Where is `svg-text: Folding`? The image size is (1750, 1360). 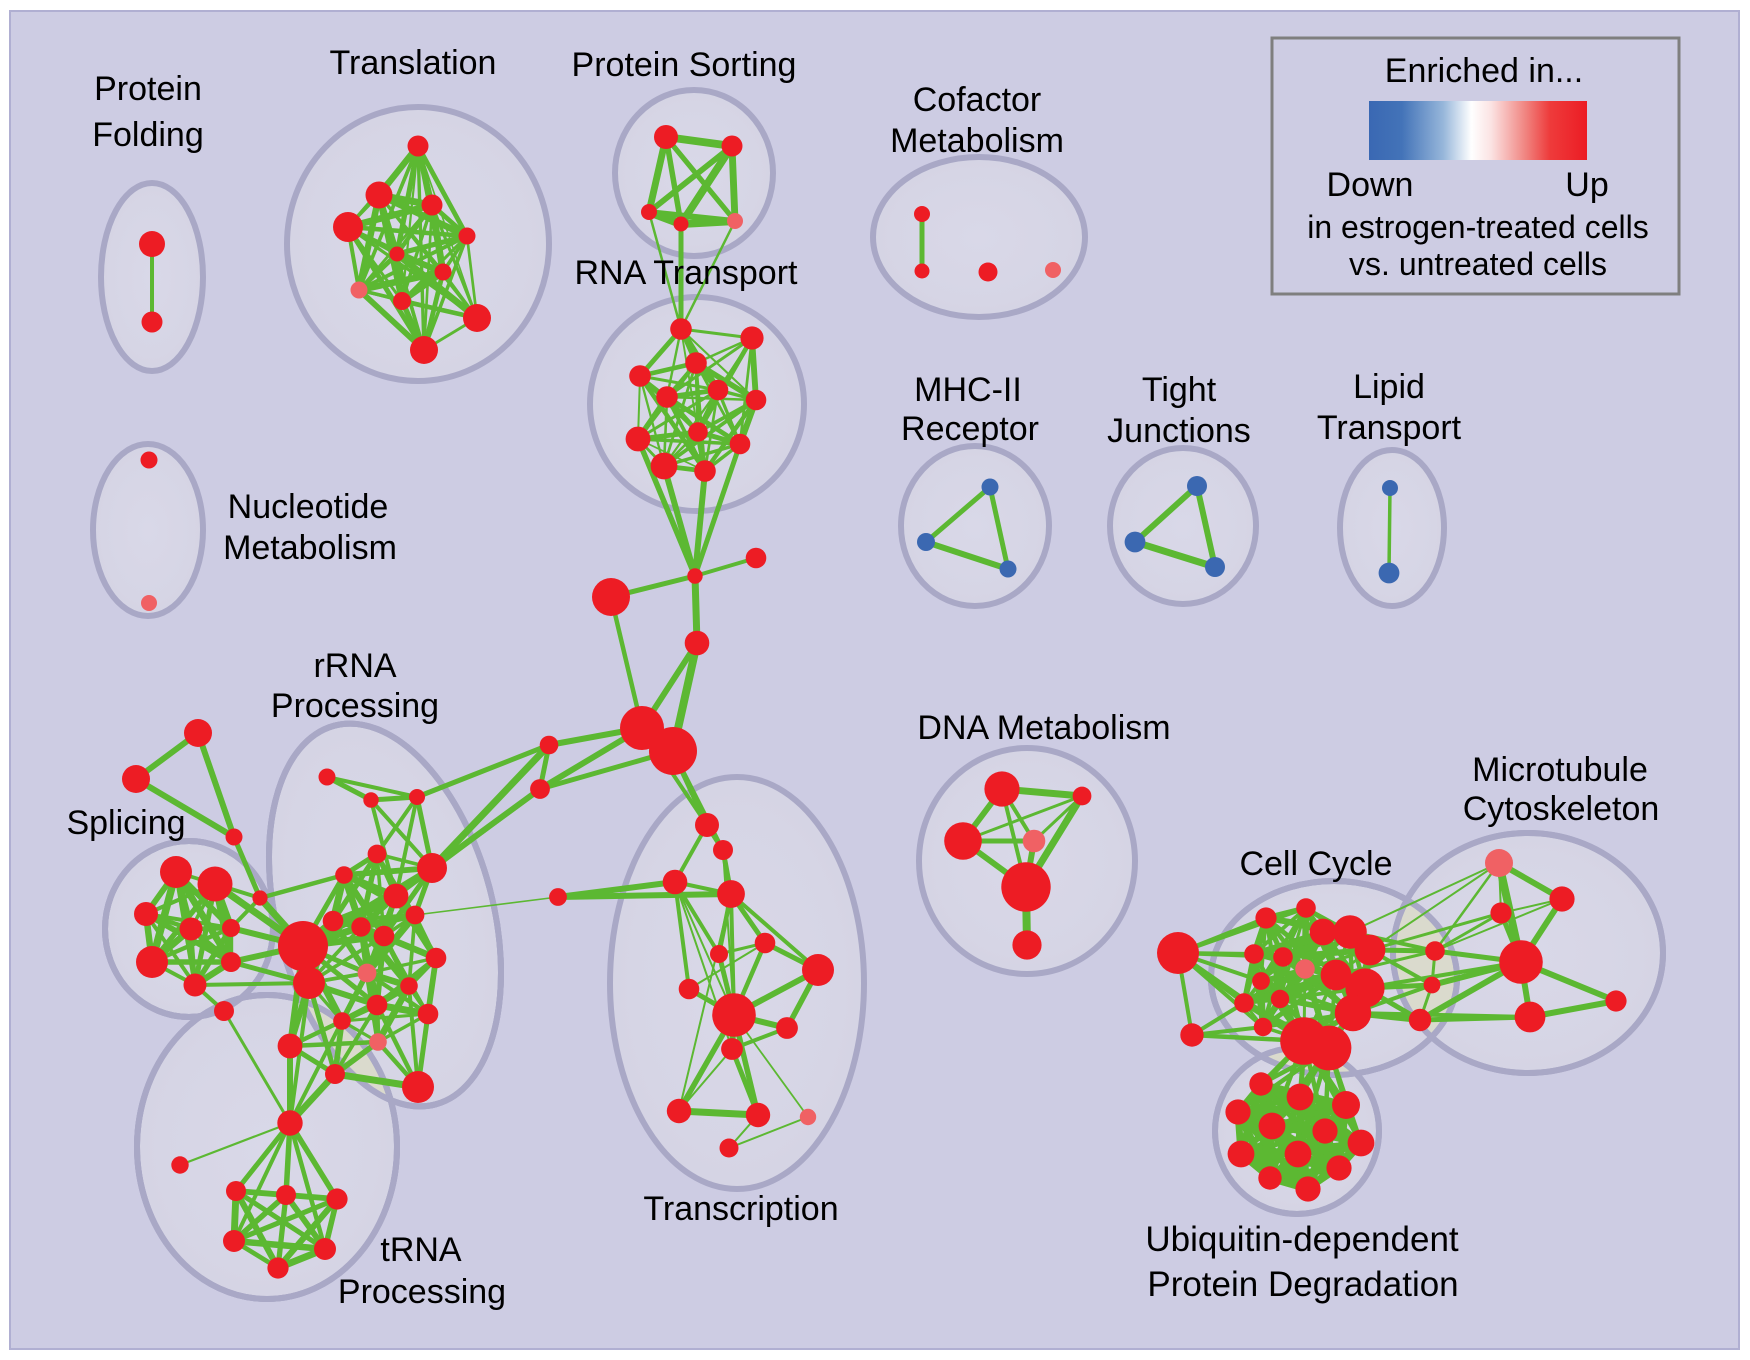
svg-text: Folding is located at coordinates (148, 135).